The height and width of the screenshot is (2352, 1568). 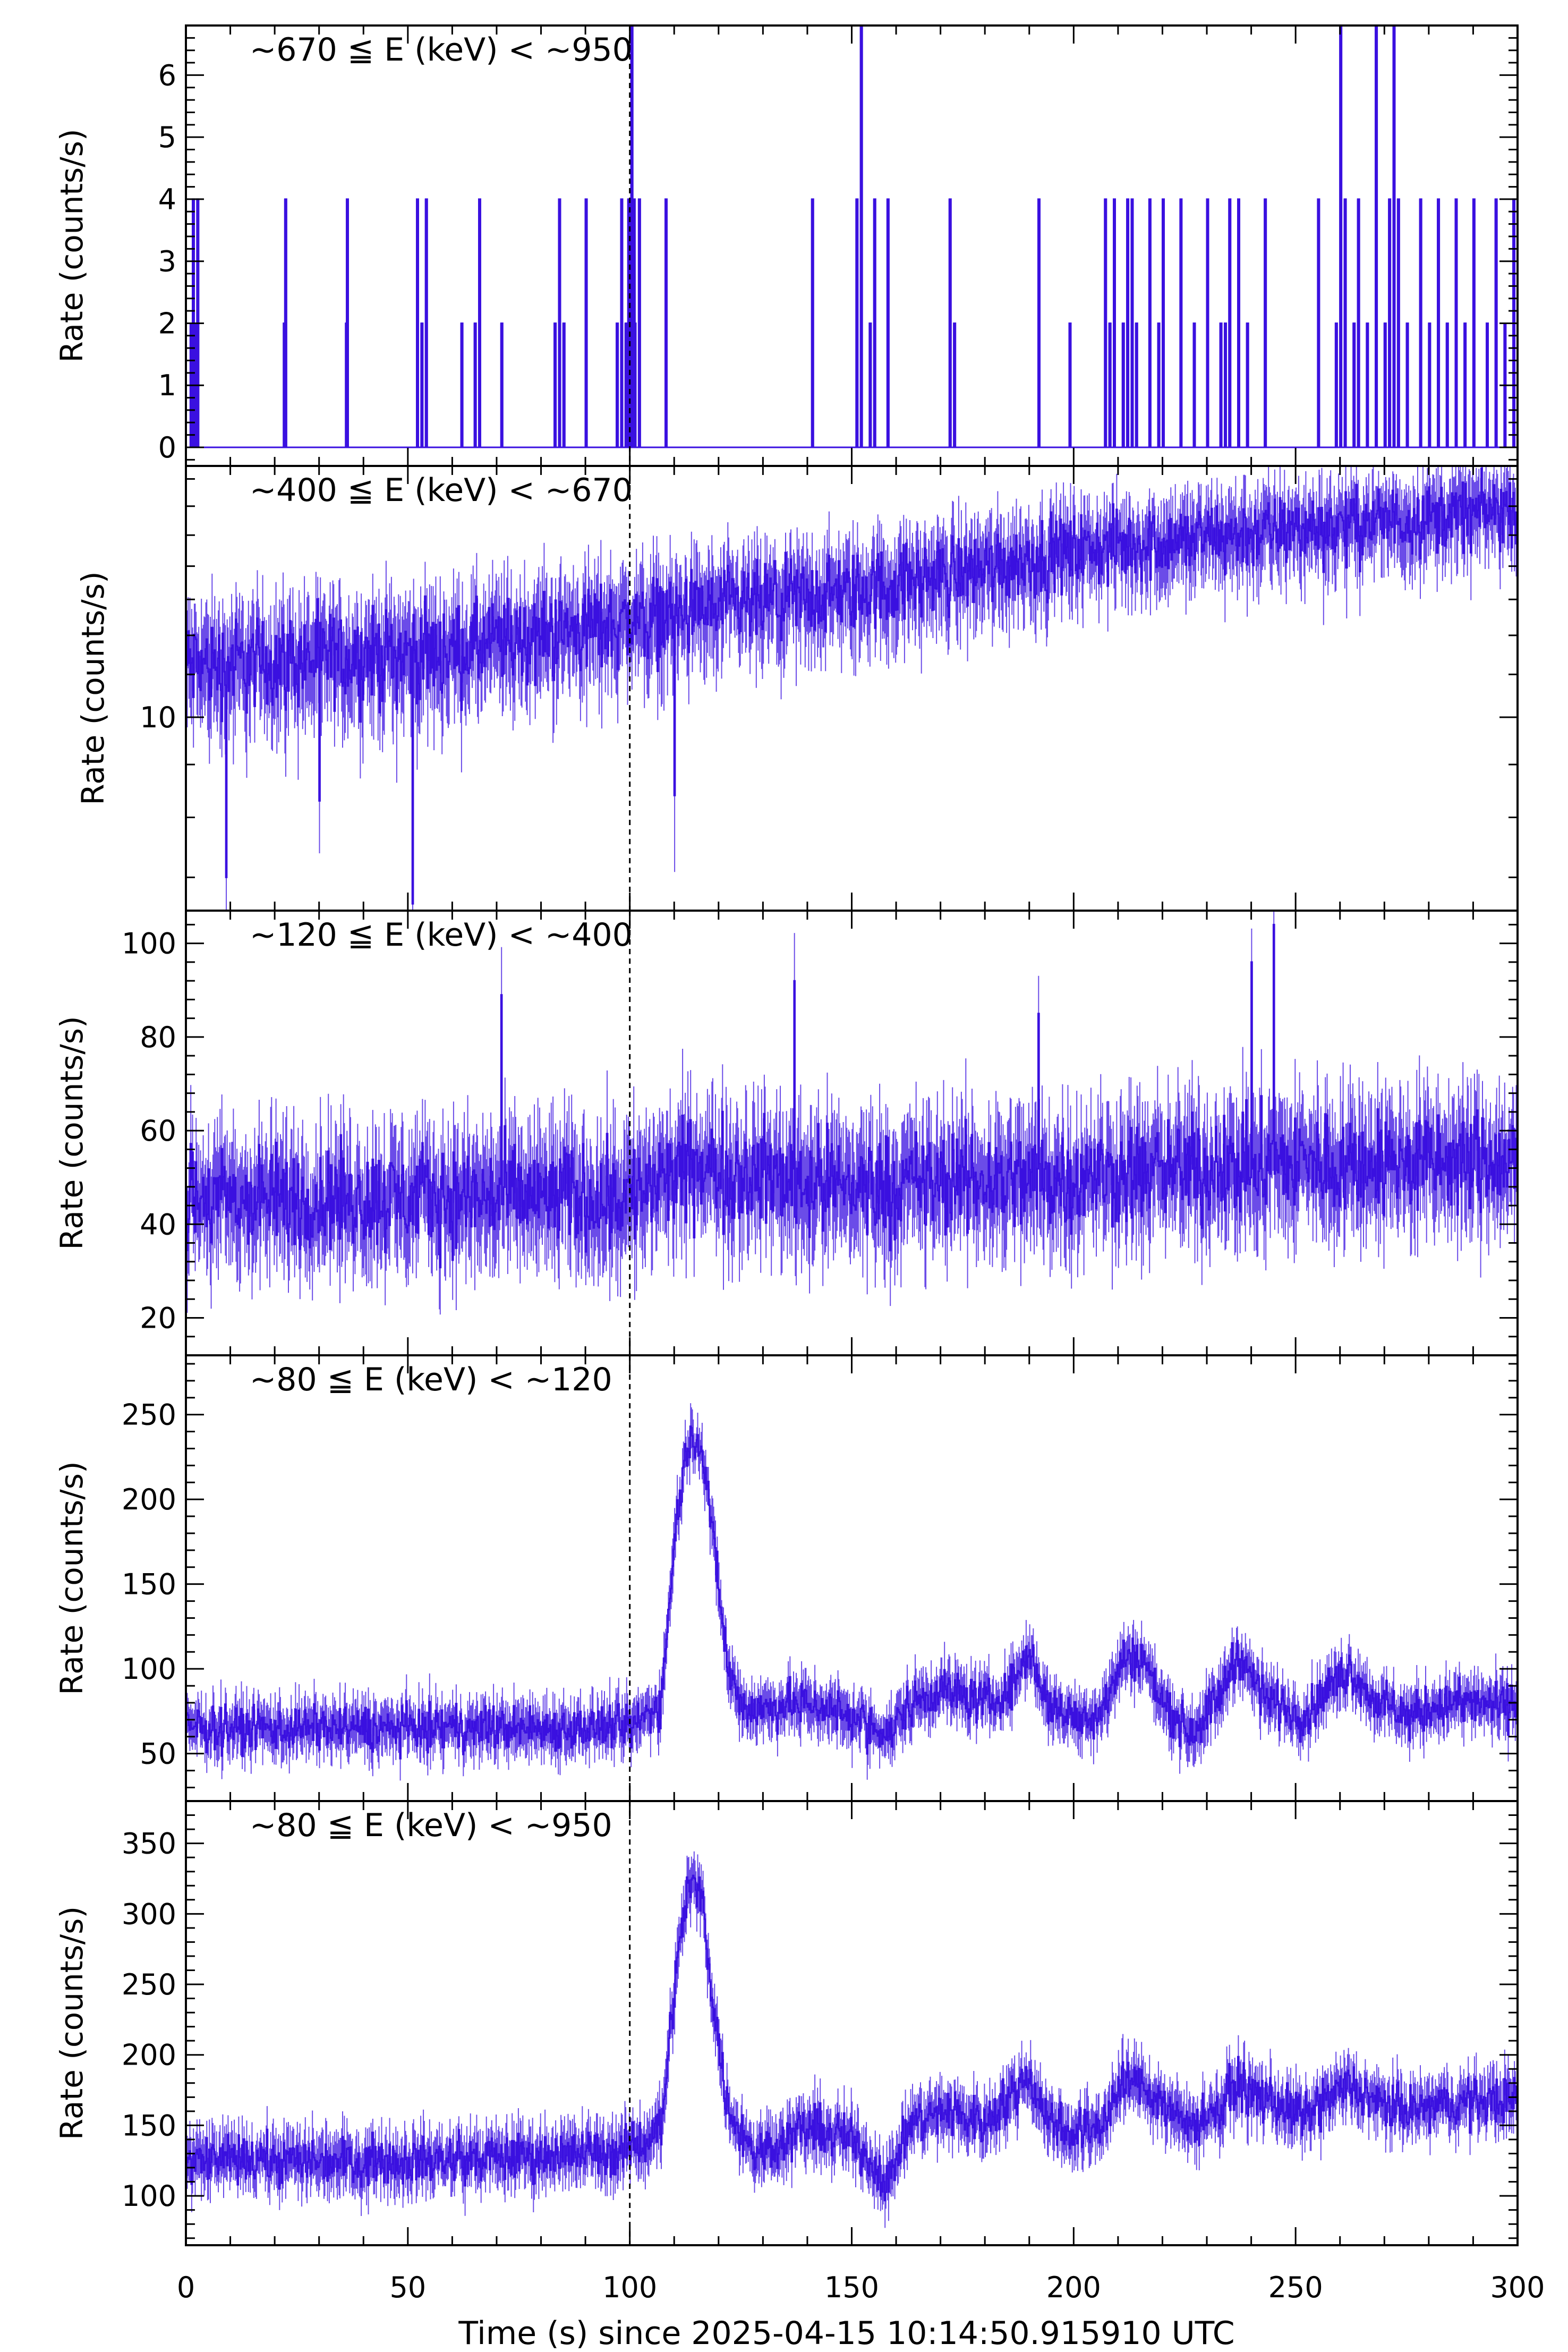 I want to click on y-tick-label: 40, so click(x=158, y=1224).